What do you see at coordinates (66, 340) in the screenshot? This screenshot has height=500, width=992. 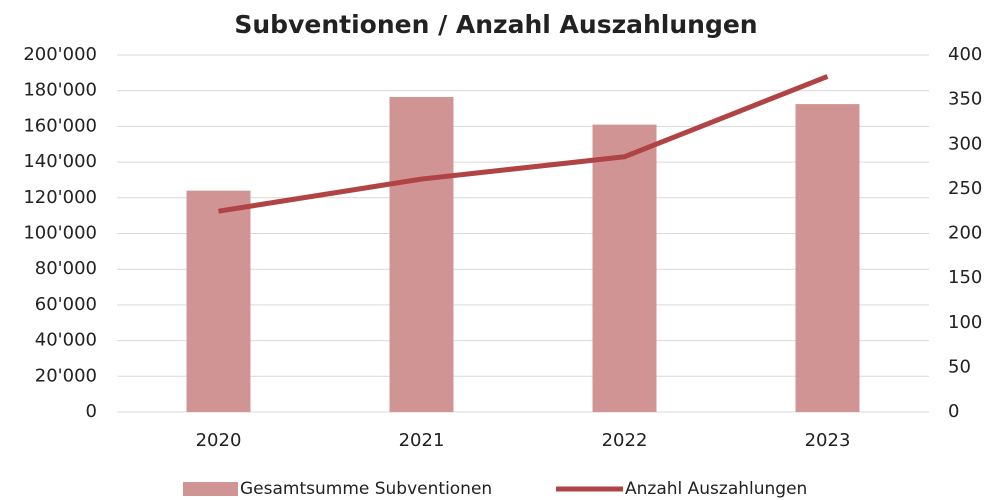 I see `y-tick-label: 40'000` at bounding box center [66, 340].